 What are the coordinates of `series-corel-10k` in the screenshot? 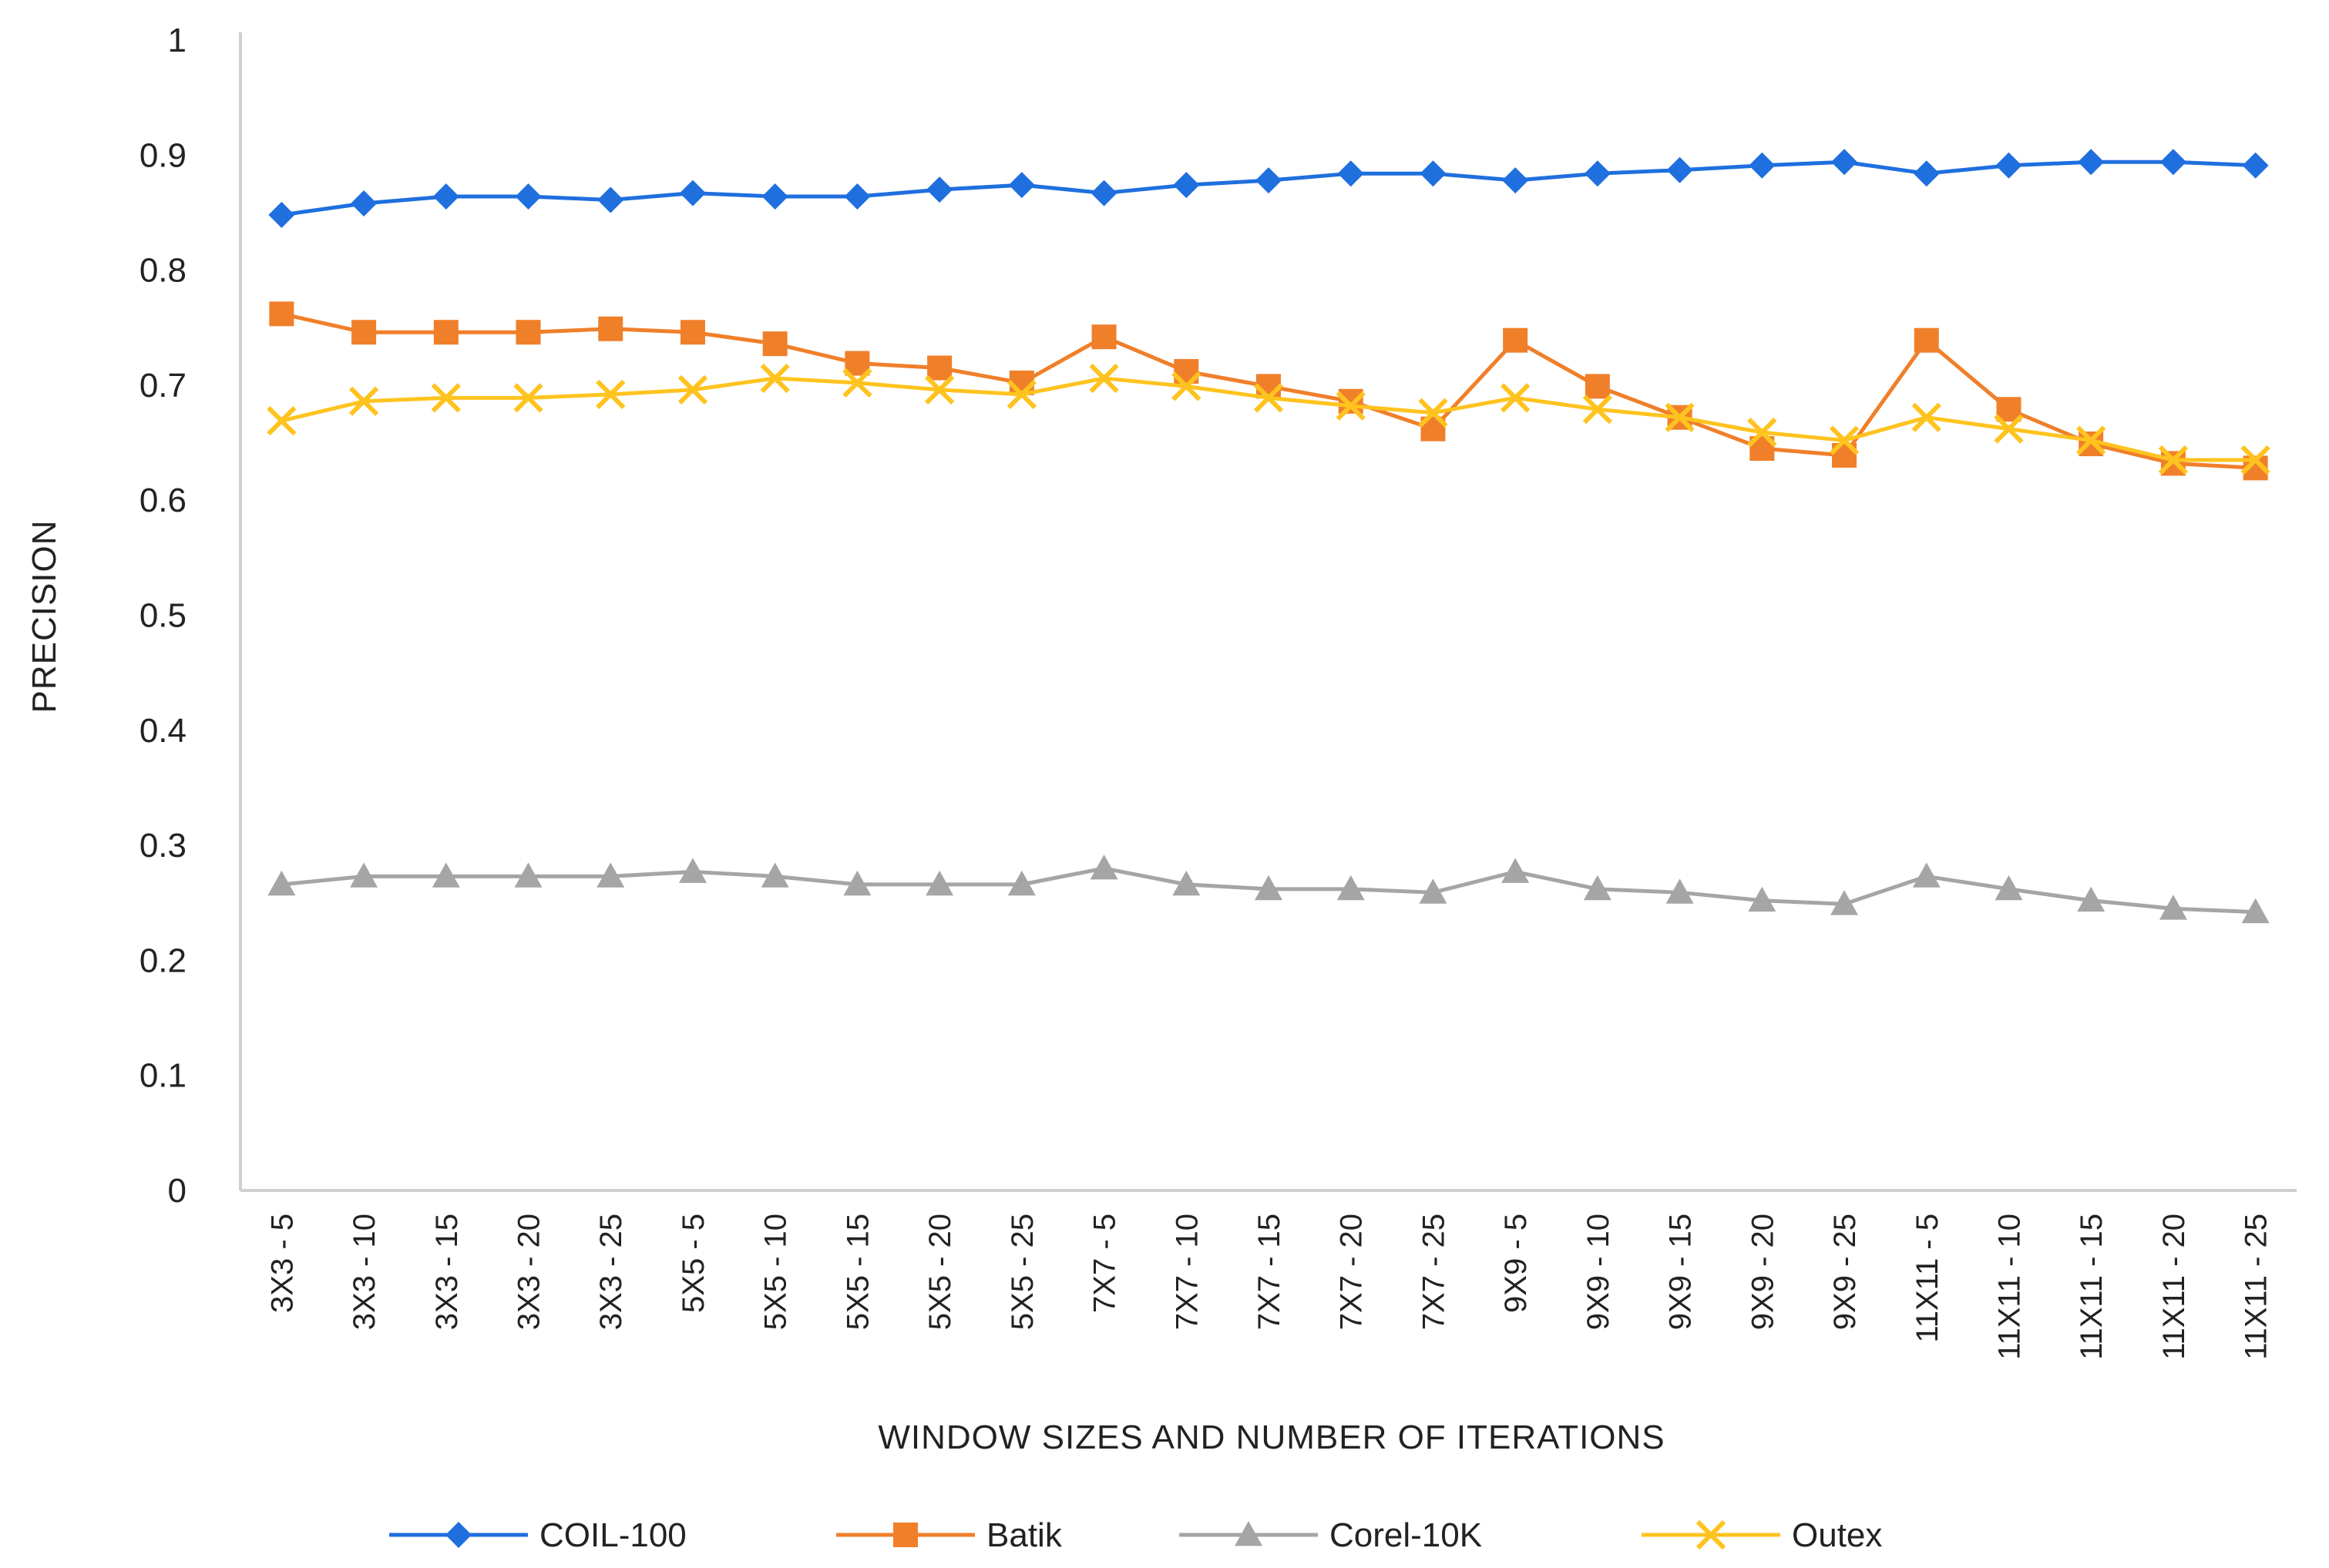 It's located at (1268, 889).